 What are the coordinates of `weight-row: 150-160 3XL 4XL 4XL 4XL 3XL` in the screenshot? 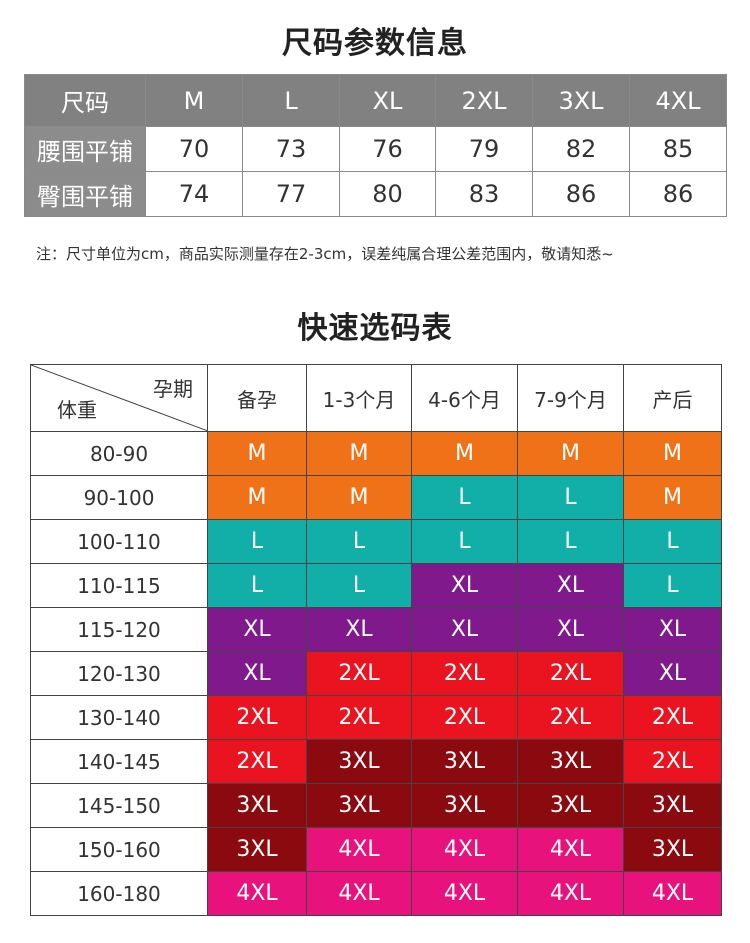 It's located at (376, 849).